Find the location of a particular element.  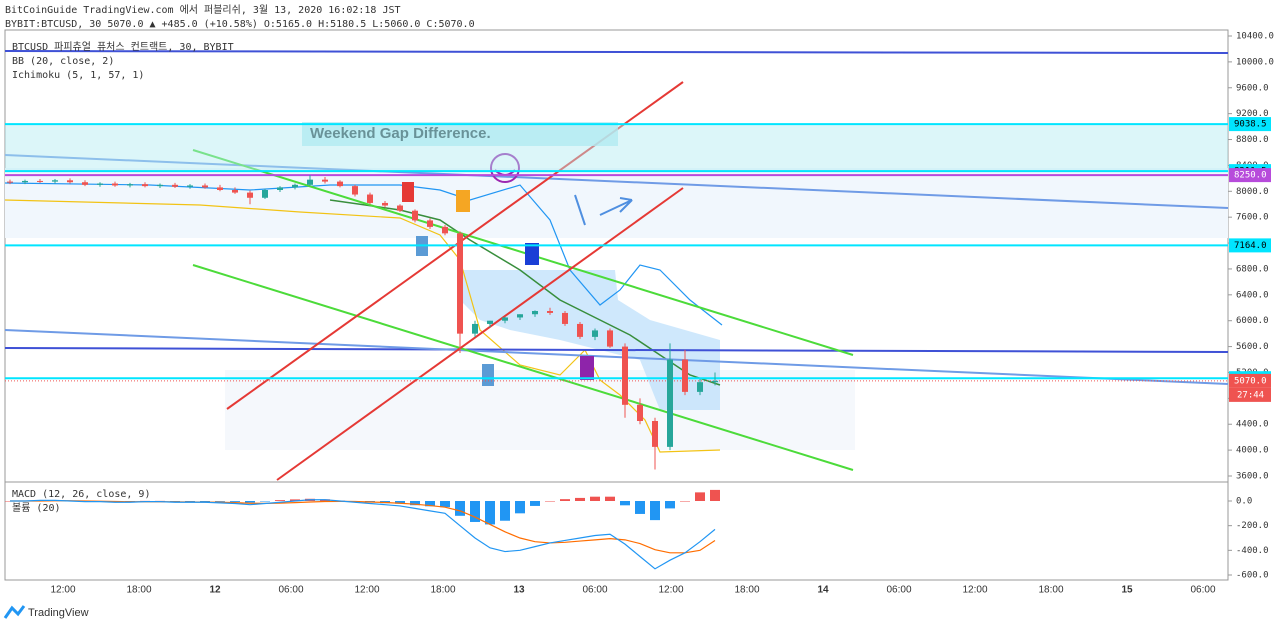

y-tick-label: 10400.0 is located at coordinates (1255, 37).